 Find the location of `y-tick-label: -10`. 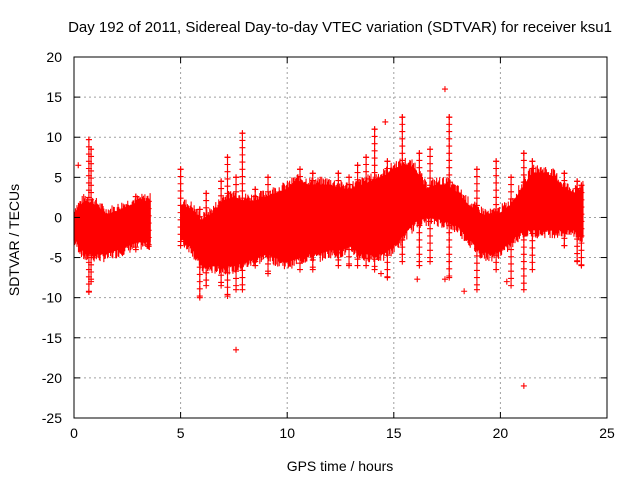

y-tick-label: -10 is located at coordinates (52, 298).